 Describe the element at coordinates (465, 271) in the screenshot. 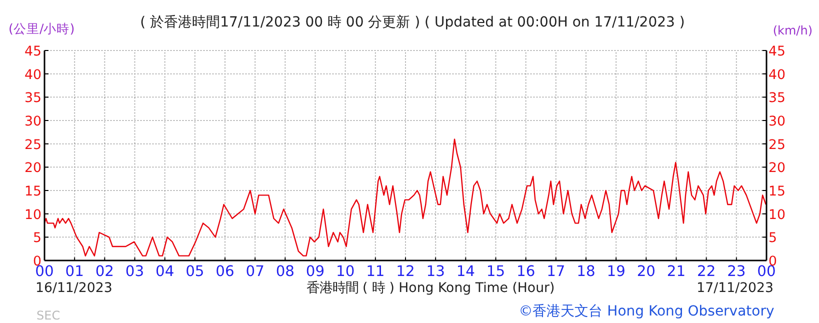

I see `x-tick-label: 14` at that location.